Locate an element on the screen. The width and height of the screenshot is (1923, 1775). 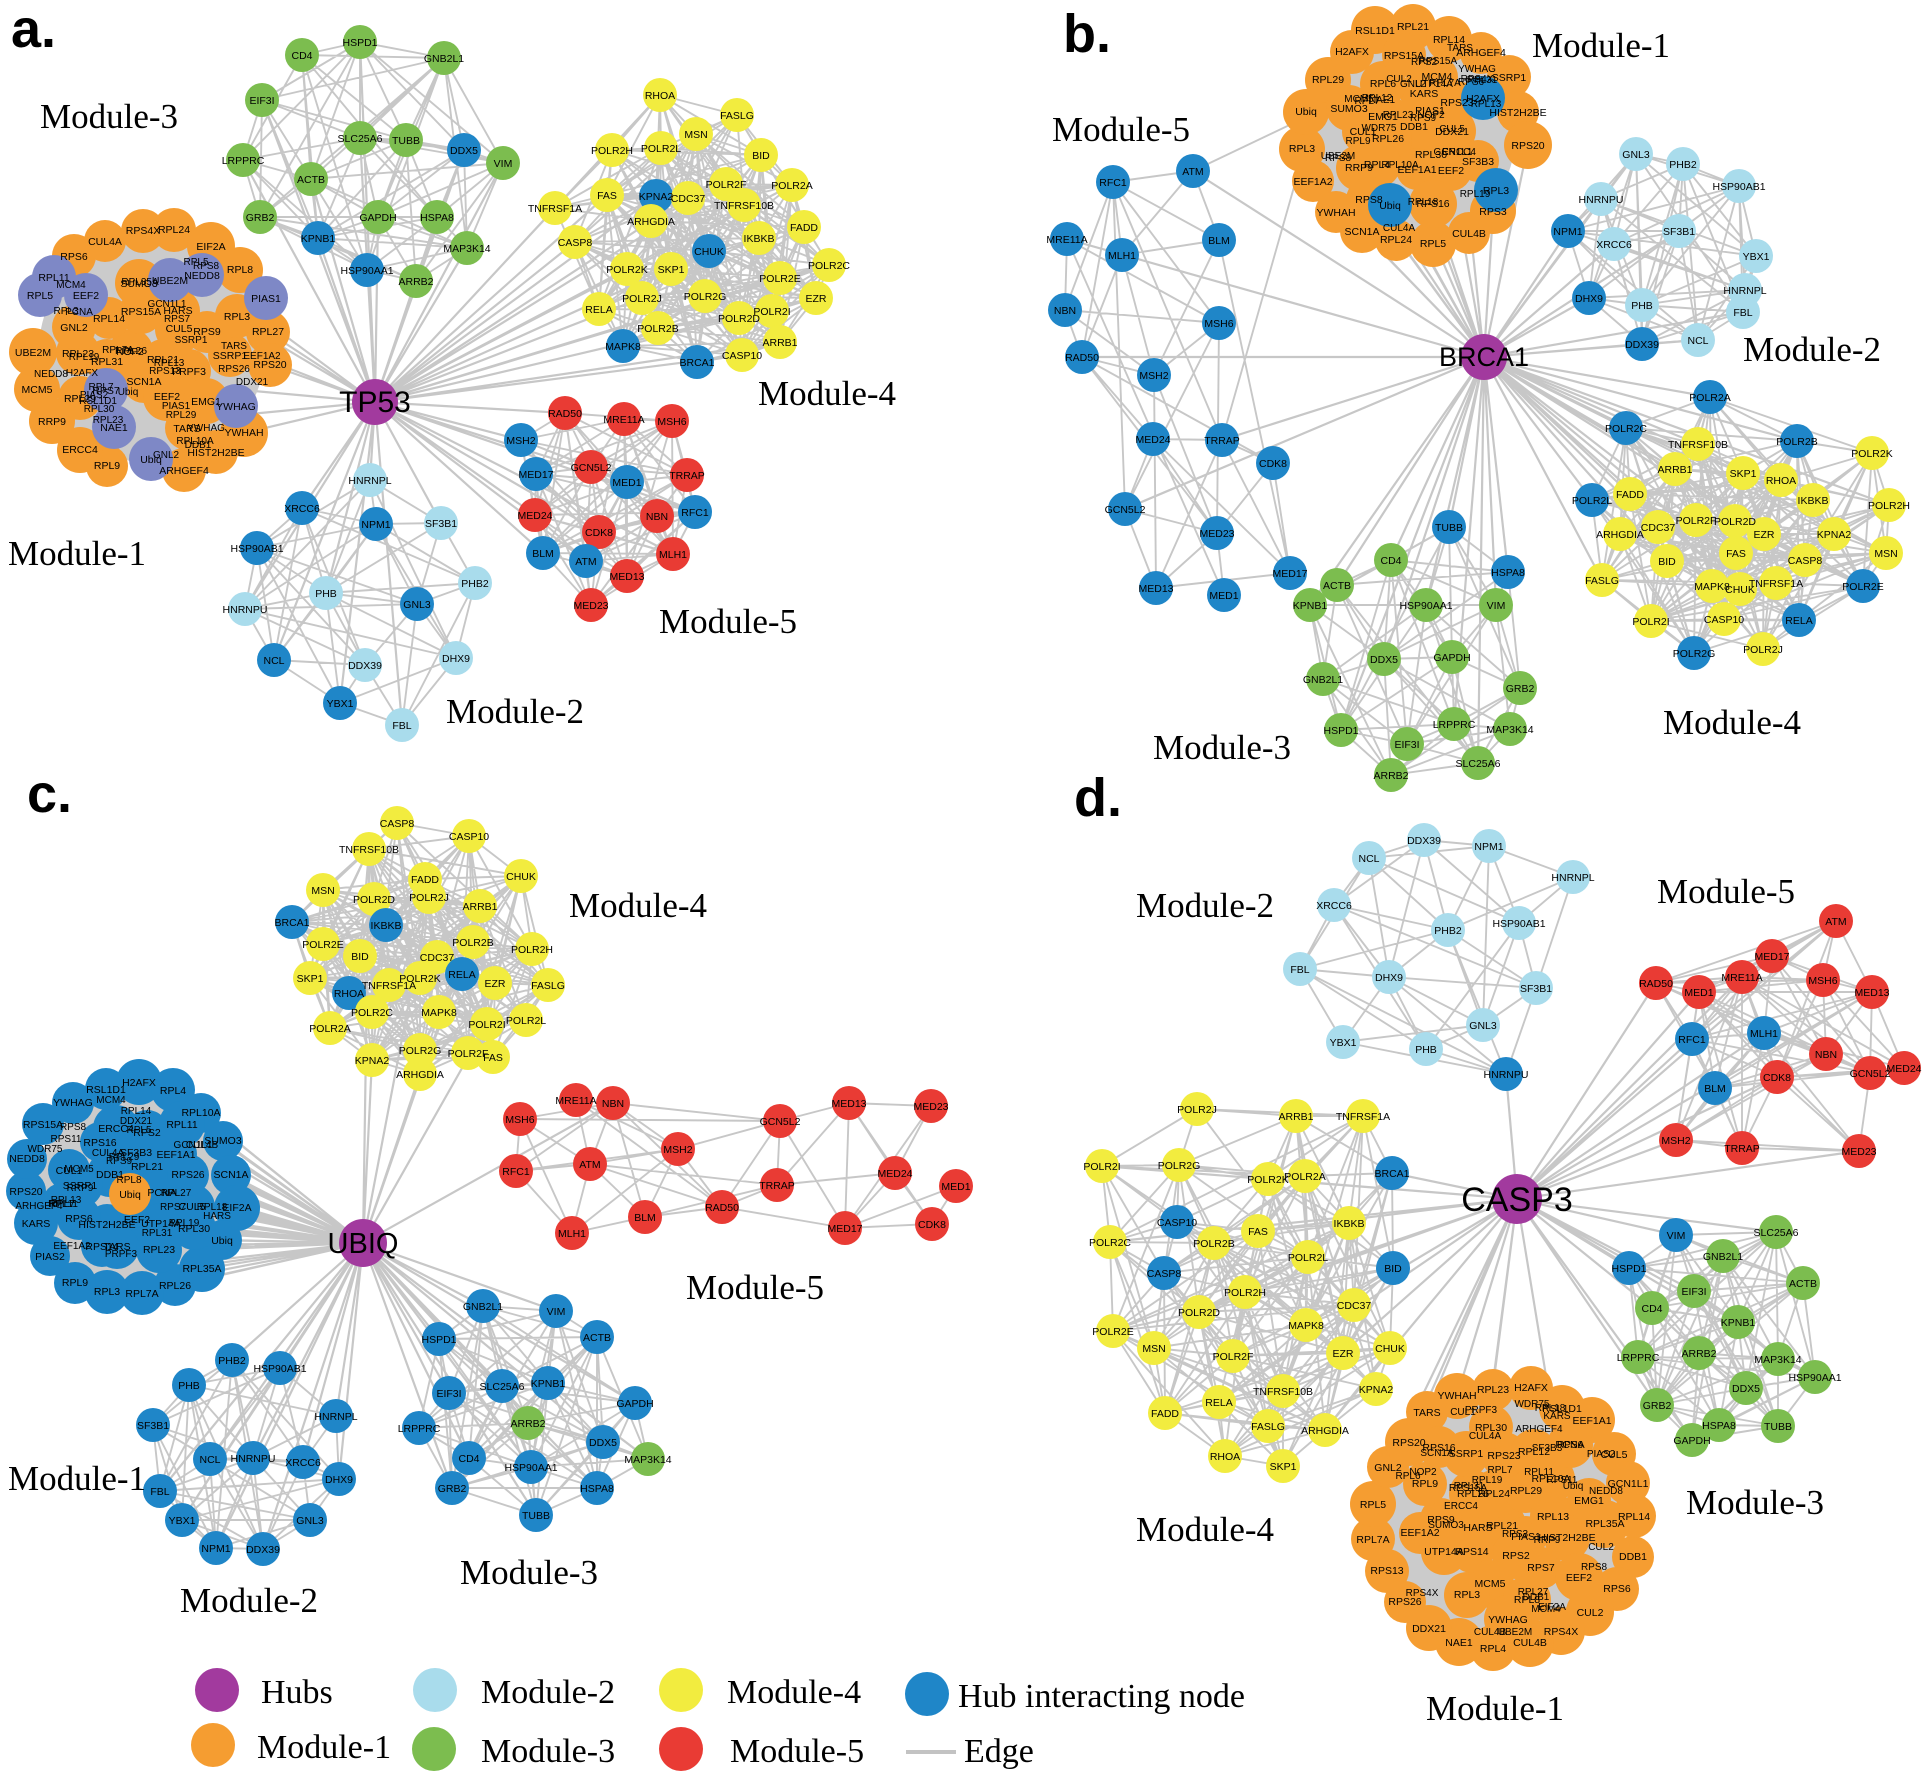
svg-text: MSN is located at coordinates (1885, 554).